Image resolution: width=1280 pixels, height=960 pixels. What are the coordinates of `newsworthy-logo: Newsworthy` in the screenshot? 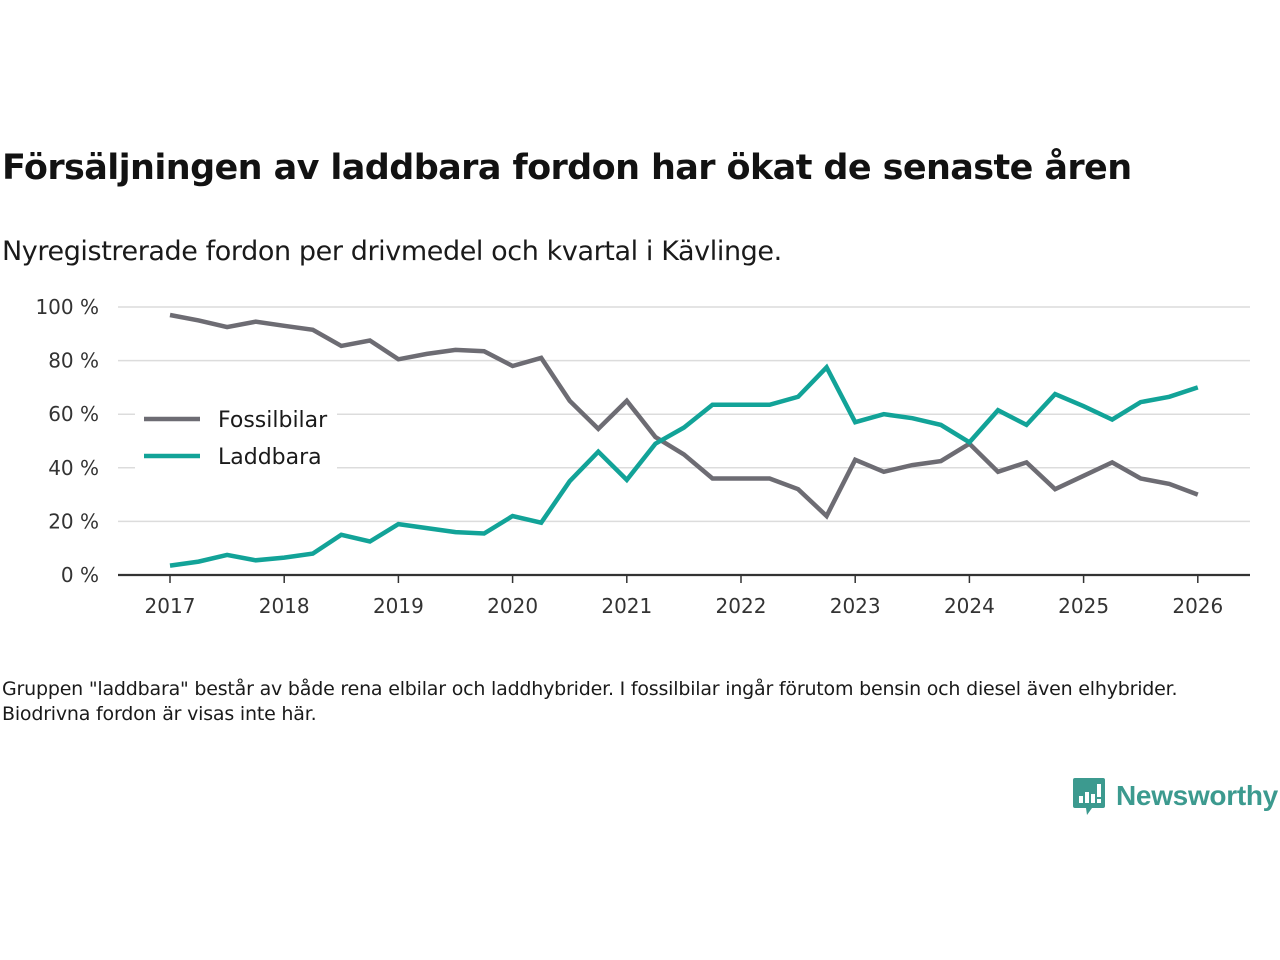 It's located at (1175, 796).